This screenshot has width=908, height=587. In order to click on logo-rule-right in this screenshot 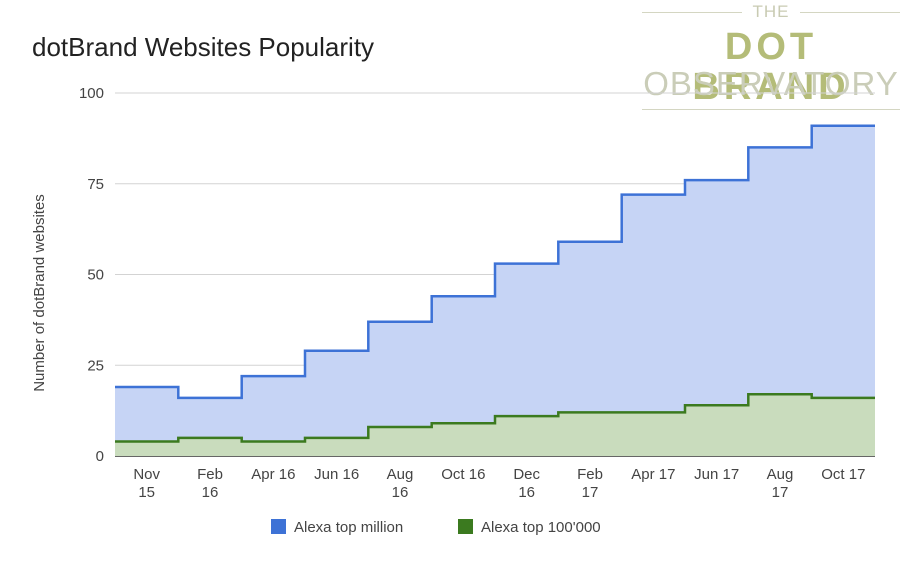, I will do `click(850, 12)`.